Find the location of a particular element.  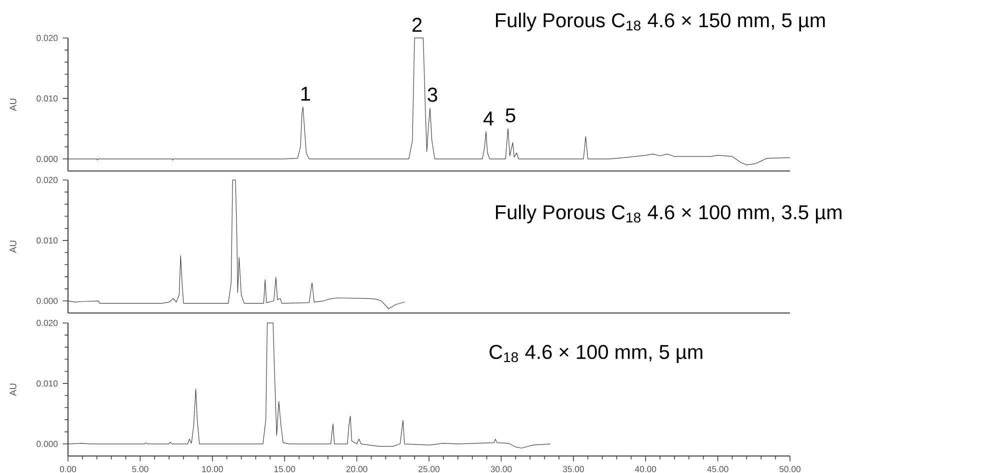

x-tick-label: 20.00 is located at coordinates (357, 469).